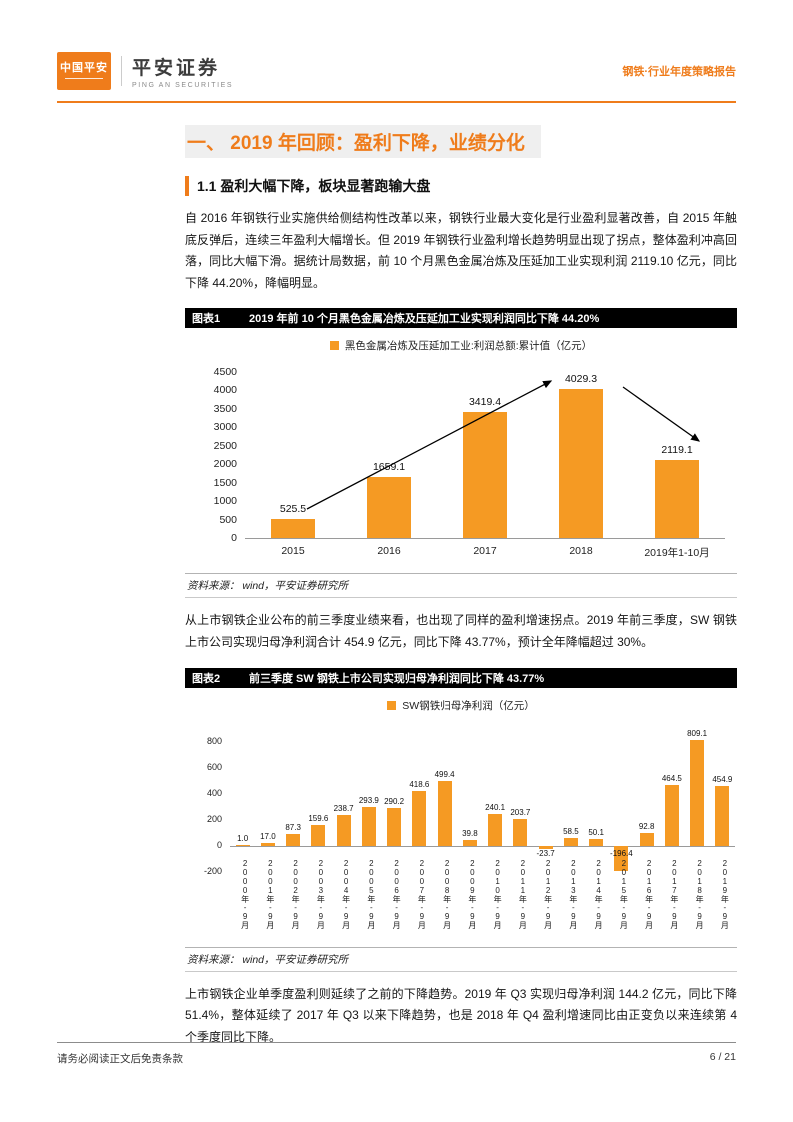  Describe the element at coordinates (225, 445) in the screenshot. I see `y-tick-label: 2500` at that location.